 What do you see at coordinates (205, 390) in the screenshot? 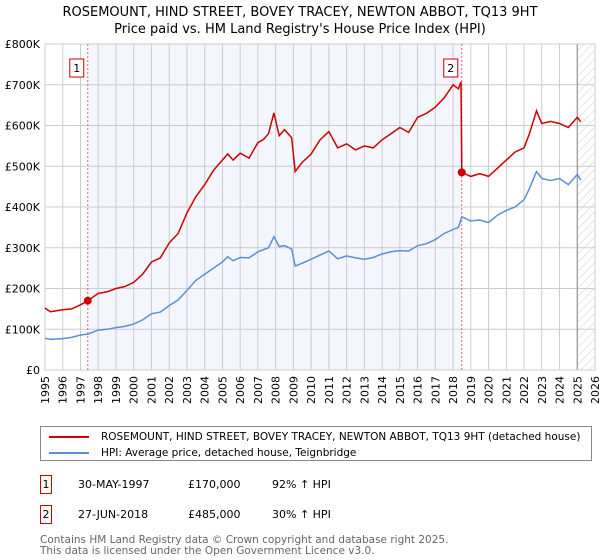
I see `x-tick-label: 2004` at bounding box center [205, 390].